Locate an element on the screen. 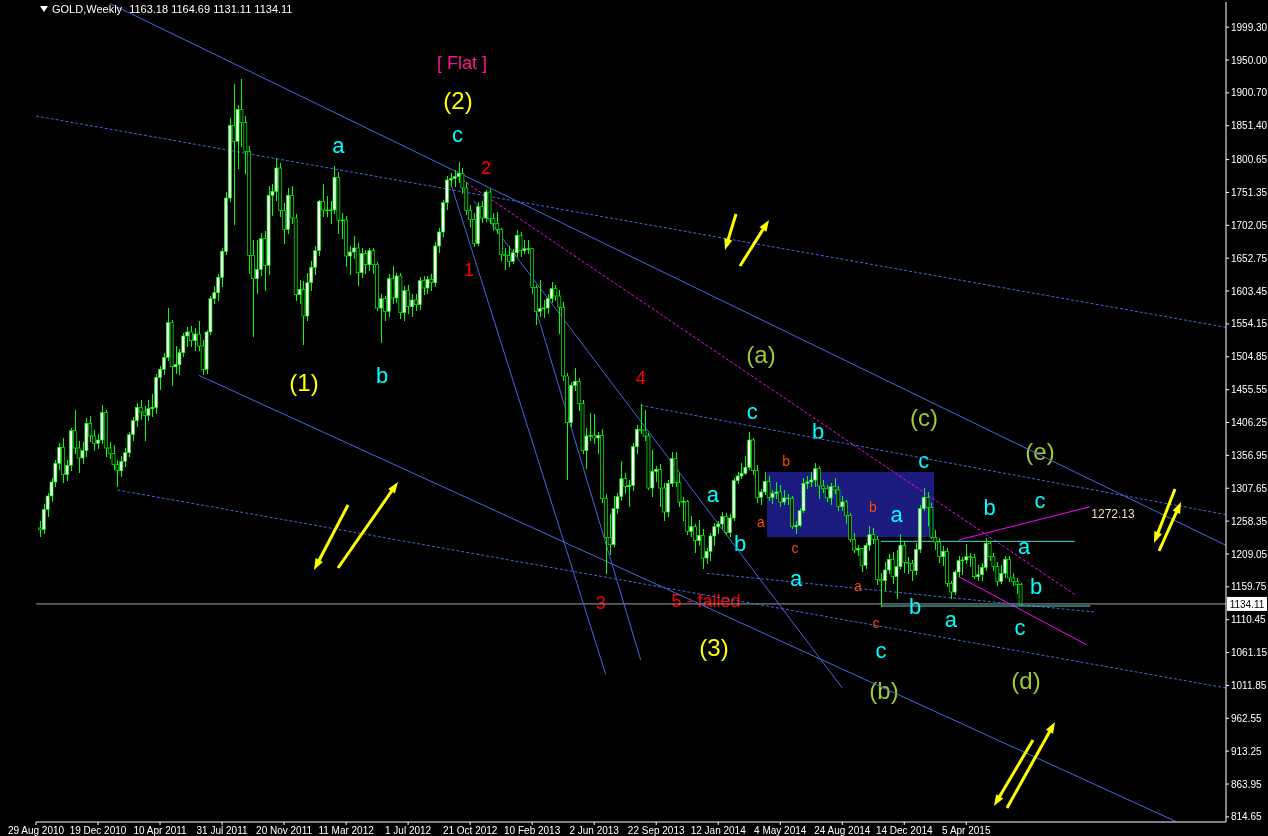 This screenshot has height=836, width=1268. y-tick-label: 1011.85 is located at coordinates (1249, 685).